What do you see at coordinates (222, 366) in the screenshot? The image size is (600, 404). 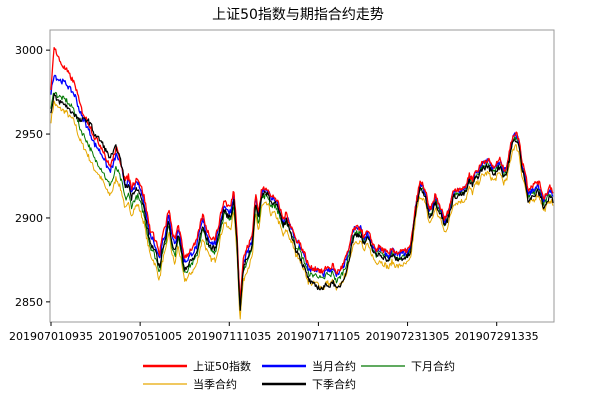 I see `legend-label-0: 上证50指数` at bounding box center [222, 366].